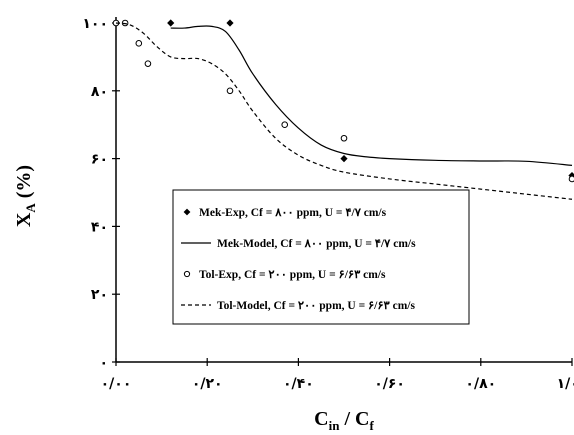  Describe the element at coordinates (293, 213) in the screenshot. I see `legend-label: Mek-Exp, Cf = ۸۰۰ ppm, U = ۴/۷ cm/s` at that location.